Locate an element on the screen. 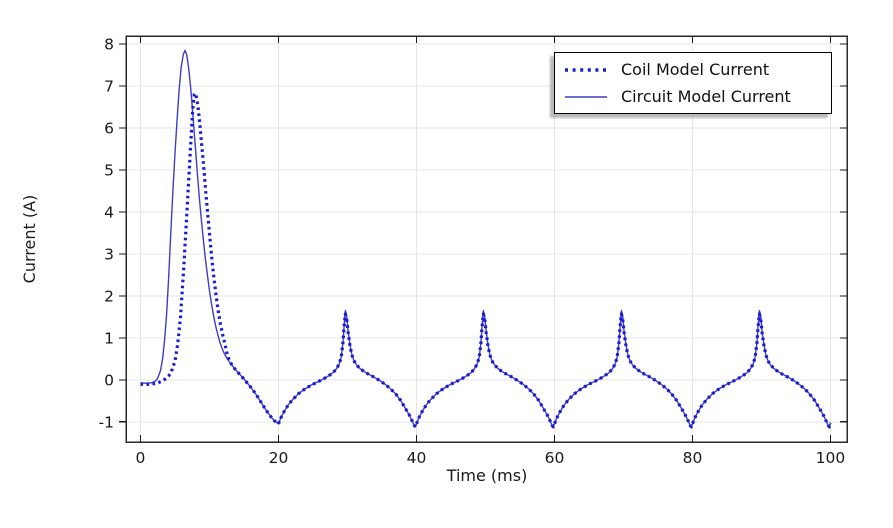  x-tick-label: 60 is located at coordinates (555, 458).